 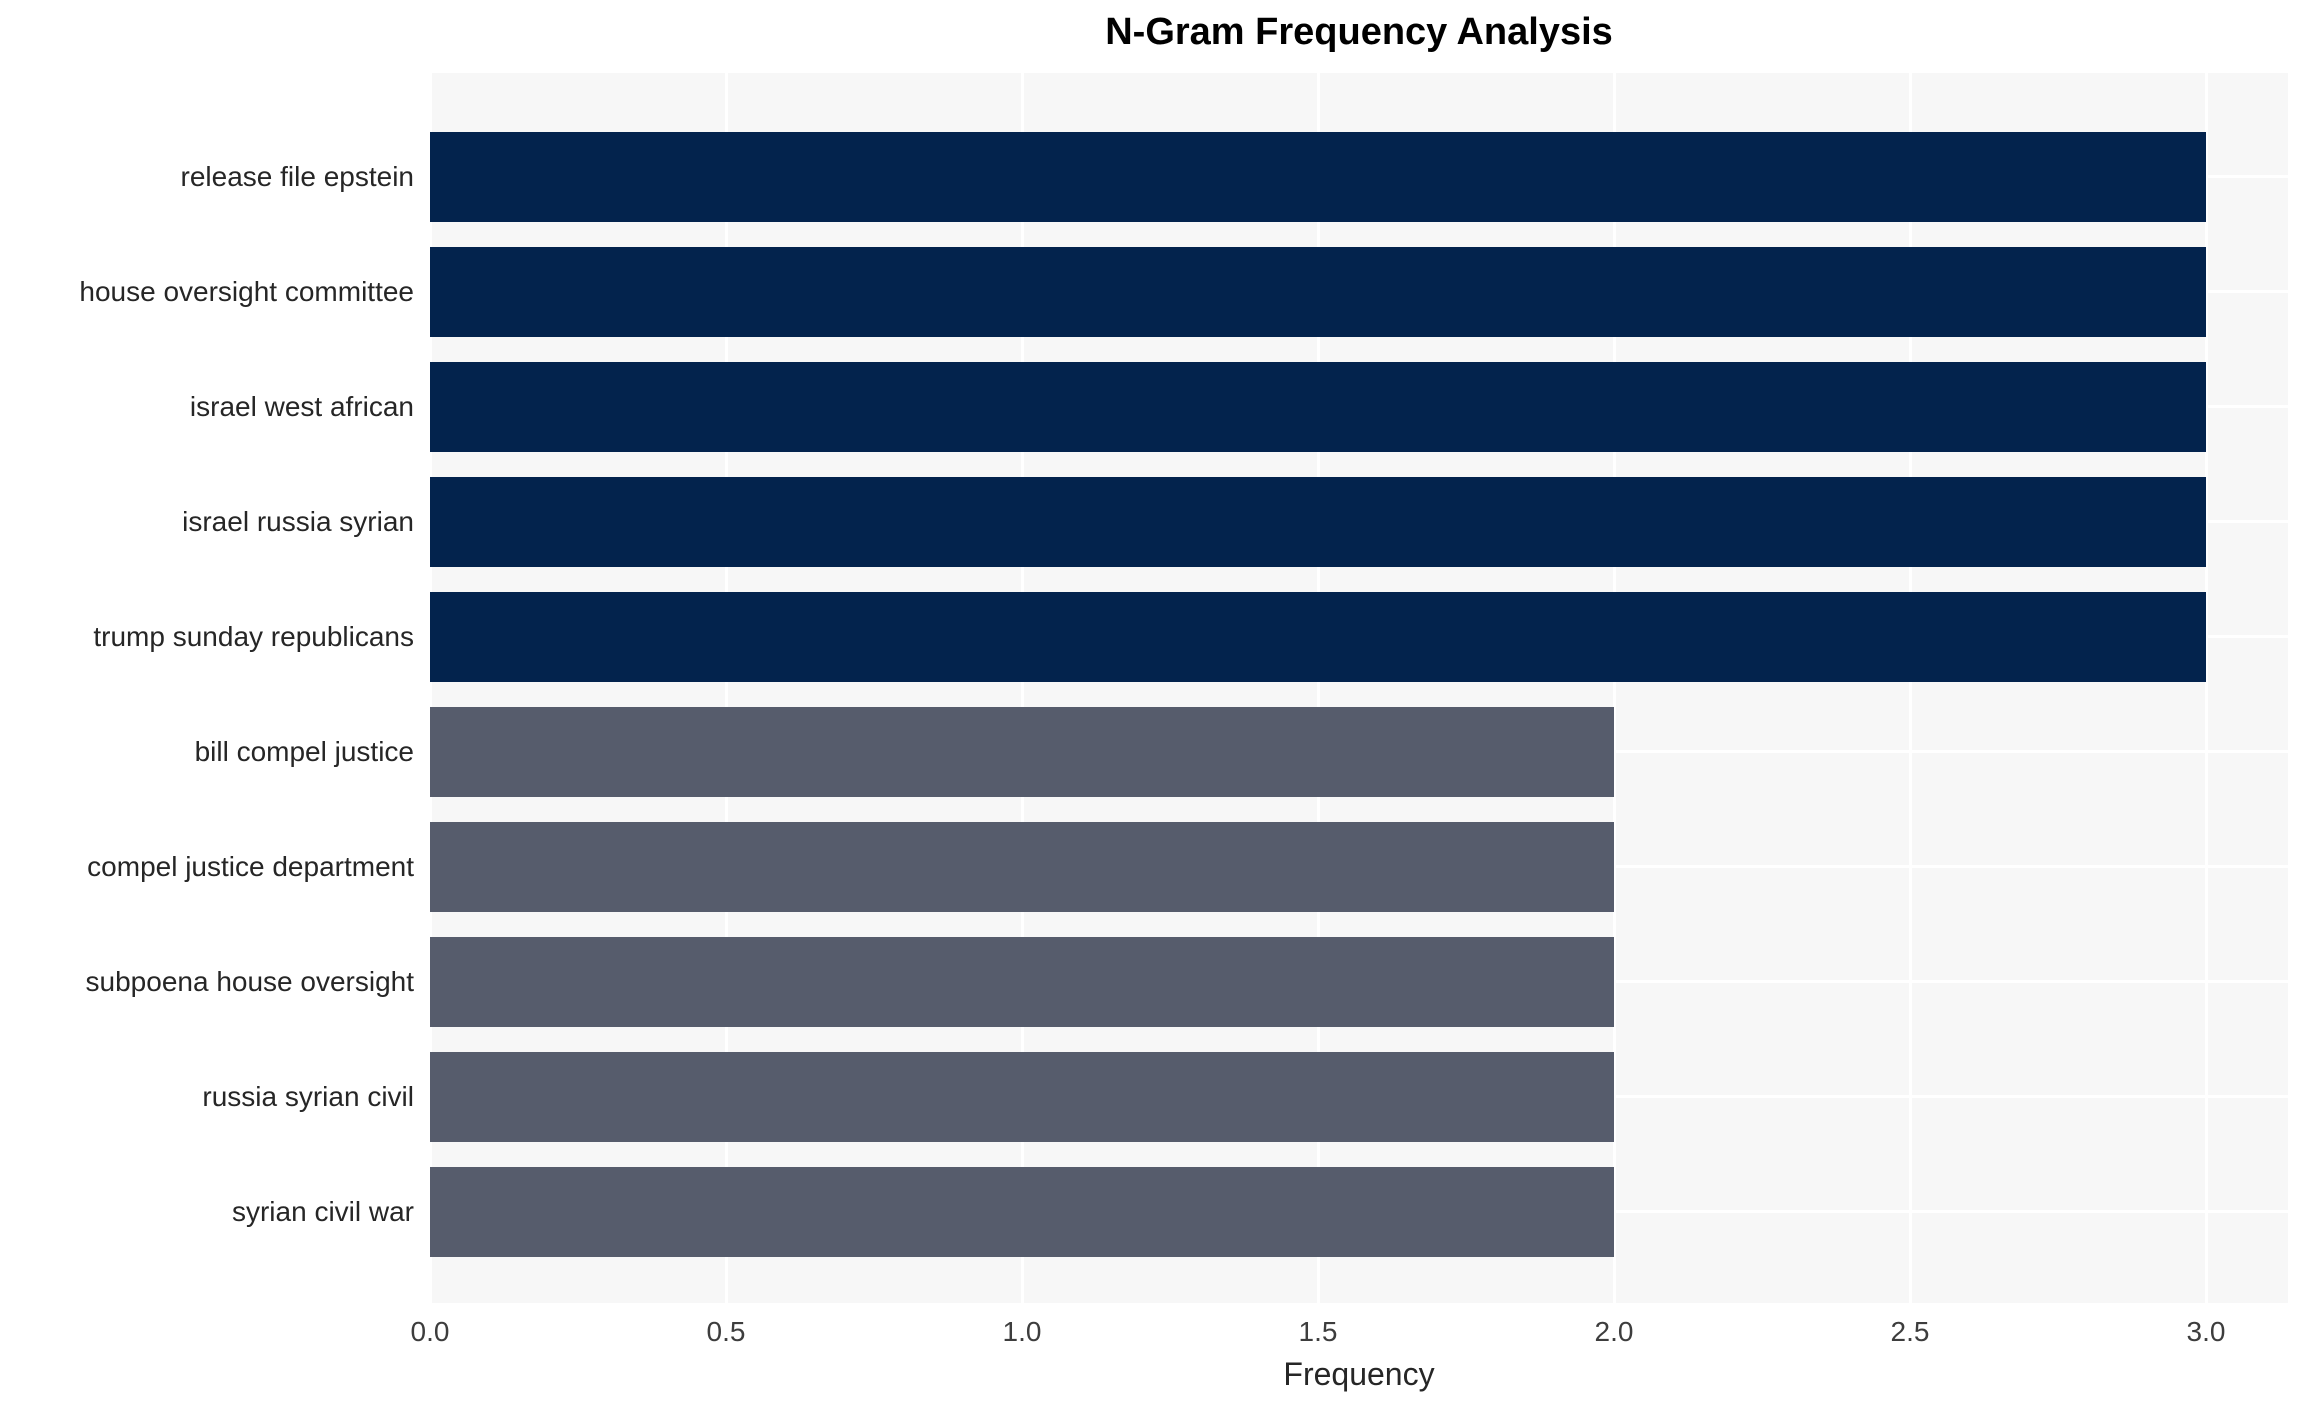 I want to click on chart-title: N-Gram Frequency Analysis, so click(x=1359, y=32).